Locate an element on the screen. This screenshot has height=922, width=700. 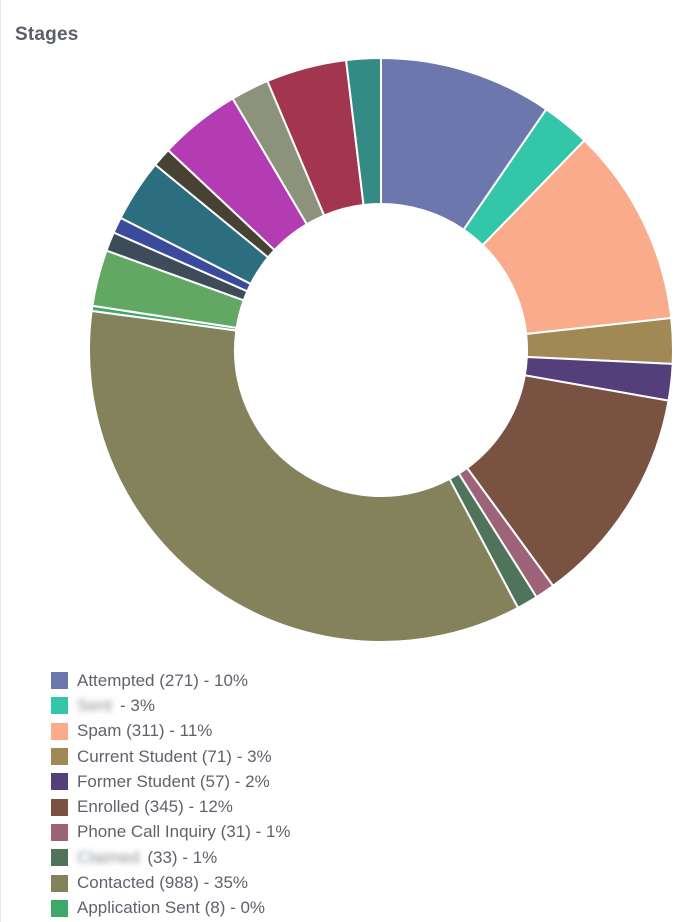
legend-item-contacted: Contacted (988) - 35% is located at coordinates (171, 882).